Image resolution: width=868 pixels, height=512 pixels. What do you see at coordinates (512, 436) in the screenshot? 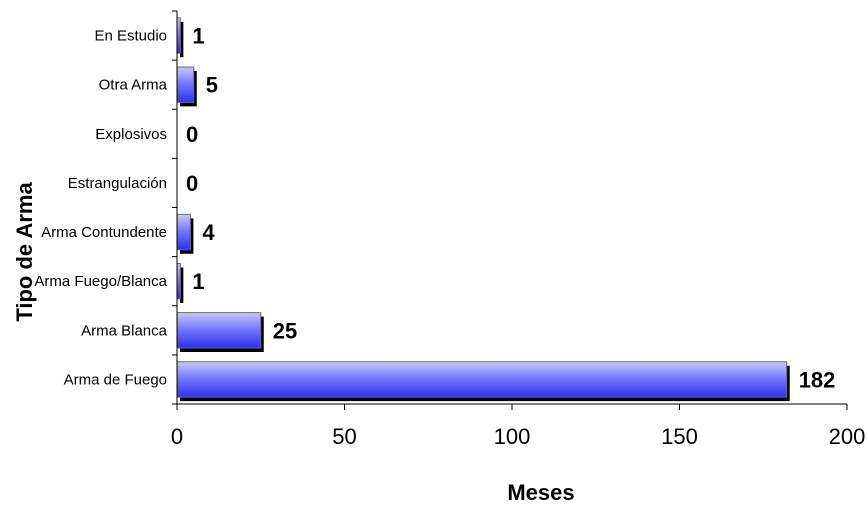
I see `x-tick-label: 100` at bounding box center [512, 436].